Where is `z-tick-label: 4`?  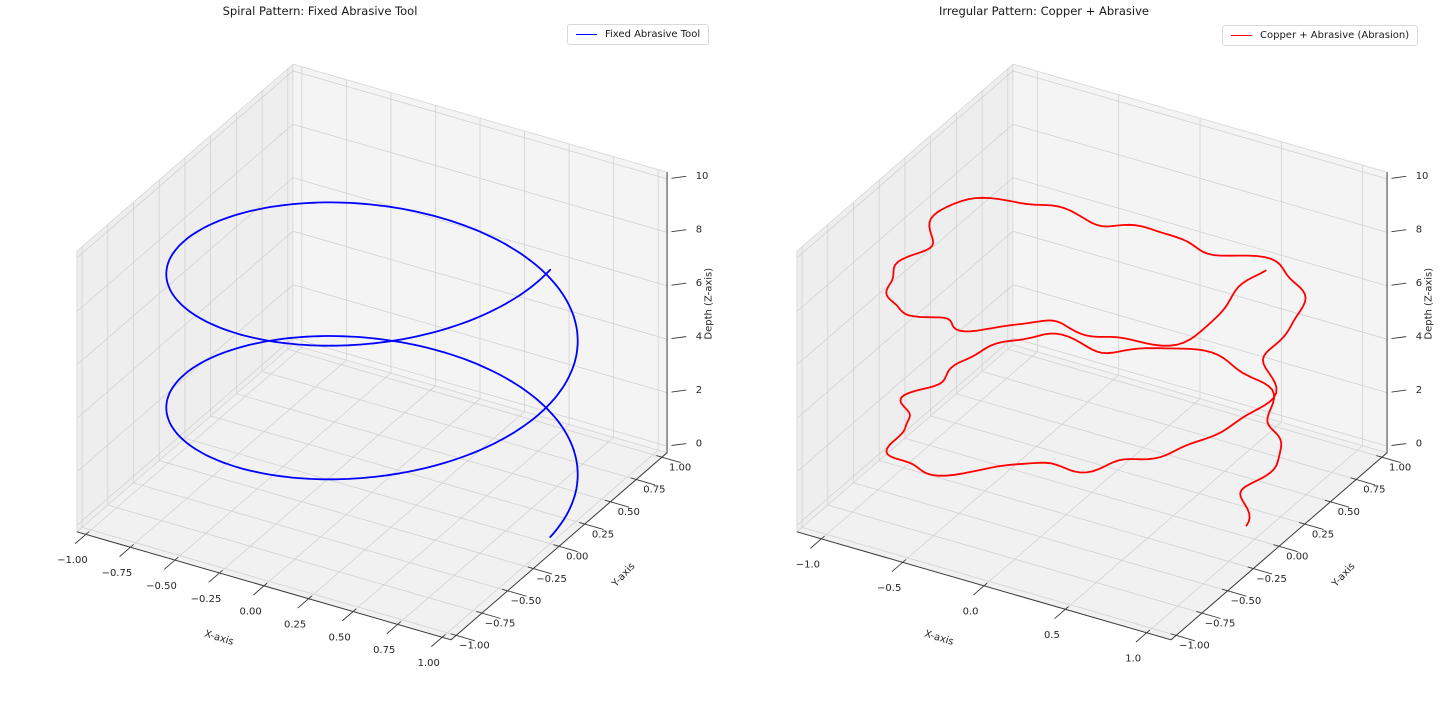
z-tick-label: 4 is located at coordinates (1419, 337).